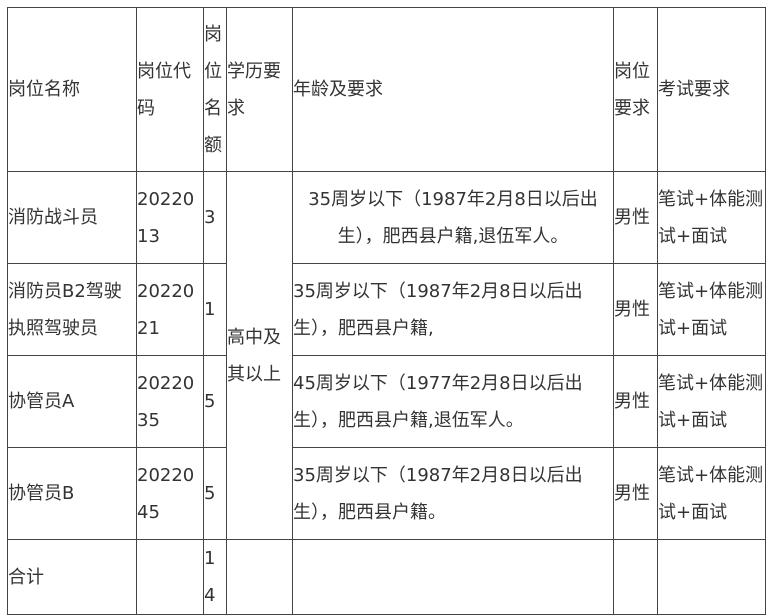 The image size is (770, 615). I want to click on position-count: 3, so click(215, 217).